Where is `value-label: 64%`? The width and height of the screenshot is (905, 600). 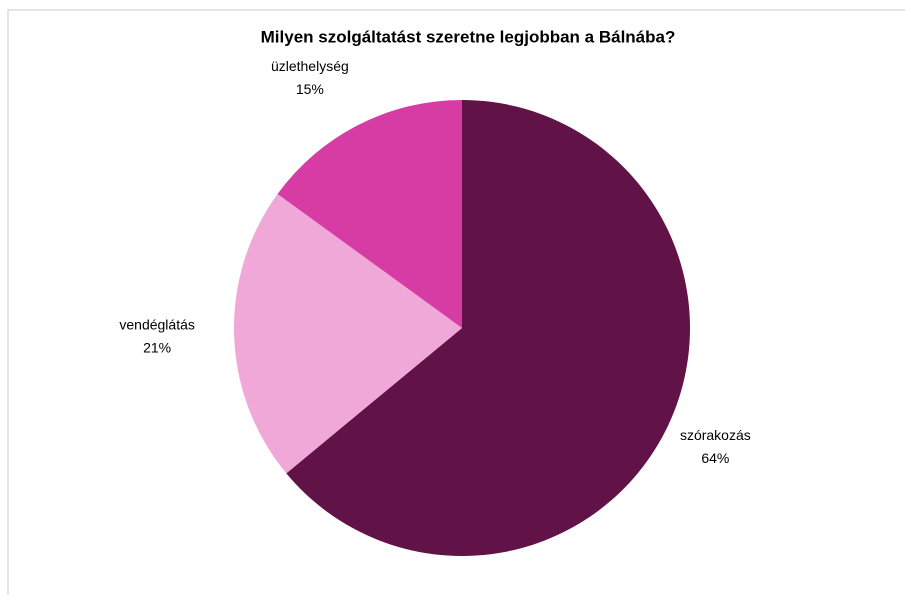 value-label: 64% is located at coordinates (715, 458).